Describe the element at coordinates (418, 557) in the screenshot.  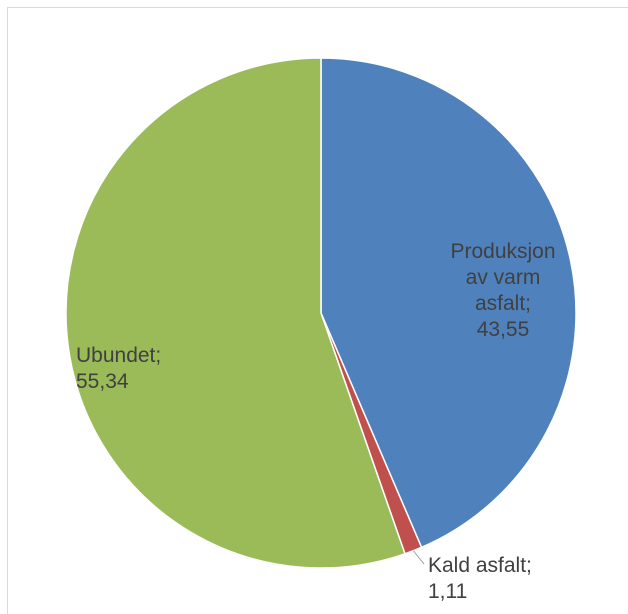
I see `leader-line-kald-asfalt` at that location.